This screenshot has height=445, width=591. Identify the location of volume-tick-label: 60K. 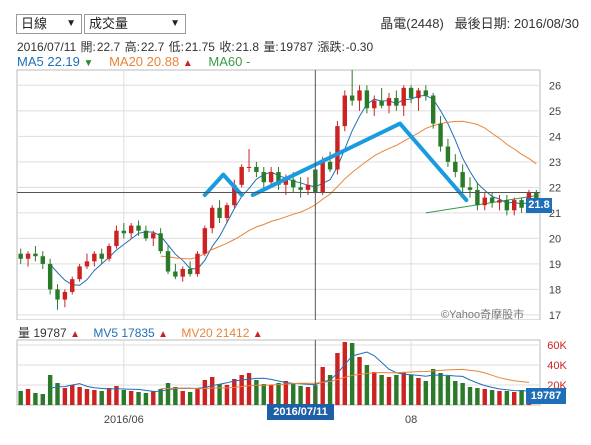
(557, 346).